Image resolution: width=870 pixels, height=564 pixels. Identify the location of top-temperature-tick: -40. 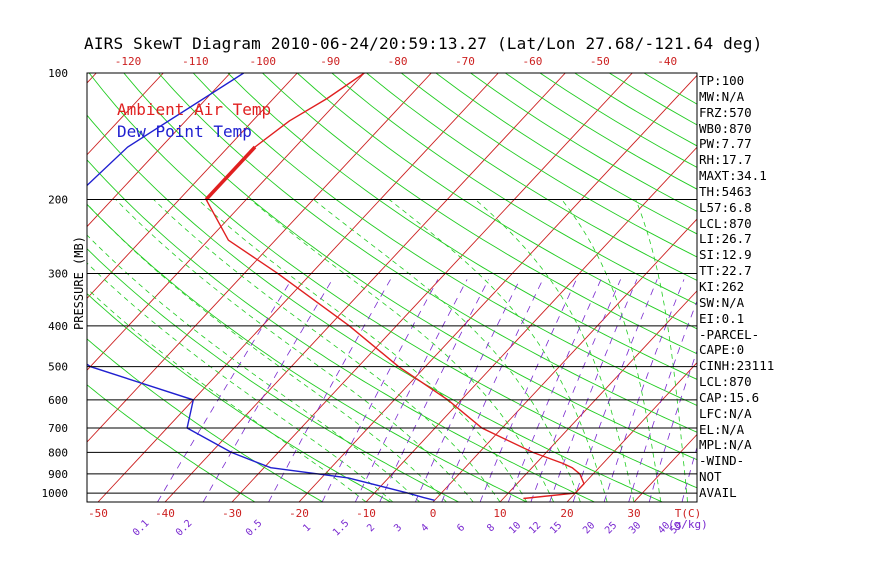
(667, 61).